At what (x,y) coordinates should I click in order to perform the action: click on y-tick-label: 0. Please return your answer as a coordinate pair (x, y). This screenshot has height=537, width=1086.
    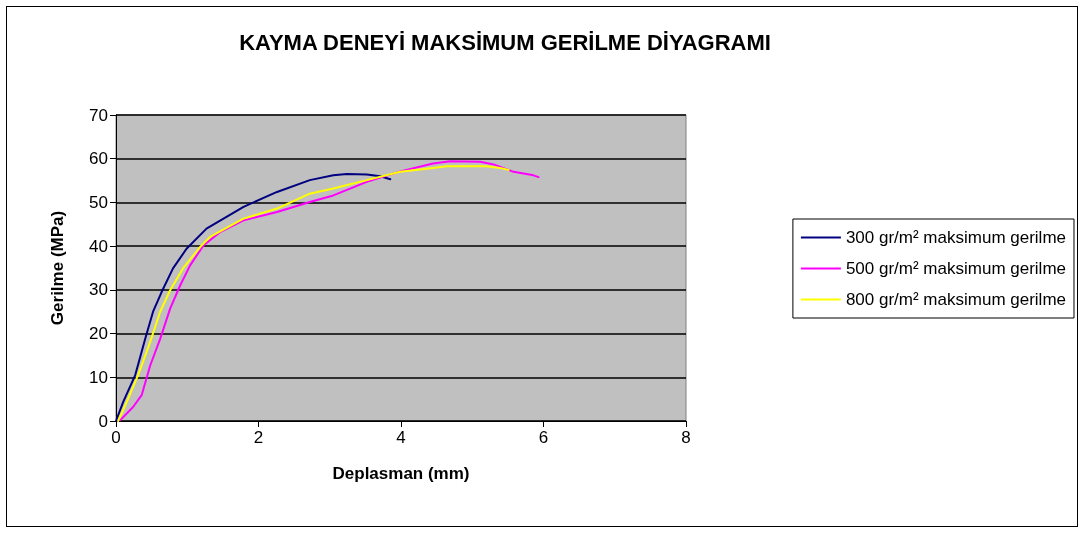
    Looking at the image, I should click on (103, 421).